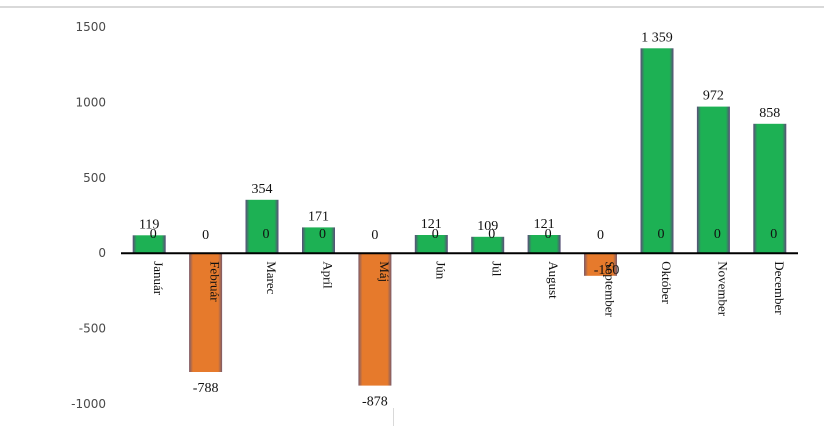  What do you see at coordinates (206, 388) in the screenshot?
I see `data-label: -788` at bounding box center [206, 388].